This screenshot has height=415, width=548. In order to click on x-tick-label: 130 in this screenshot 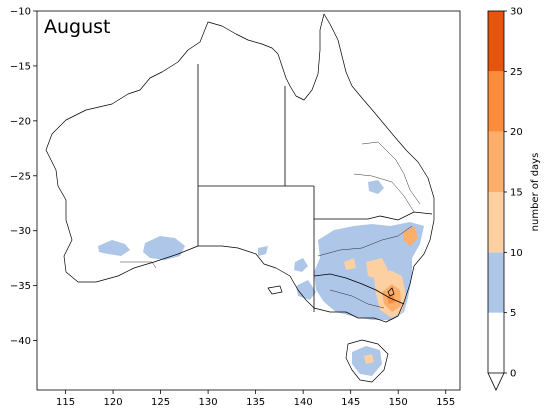, I will do `click(208, 402)`.